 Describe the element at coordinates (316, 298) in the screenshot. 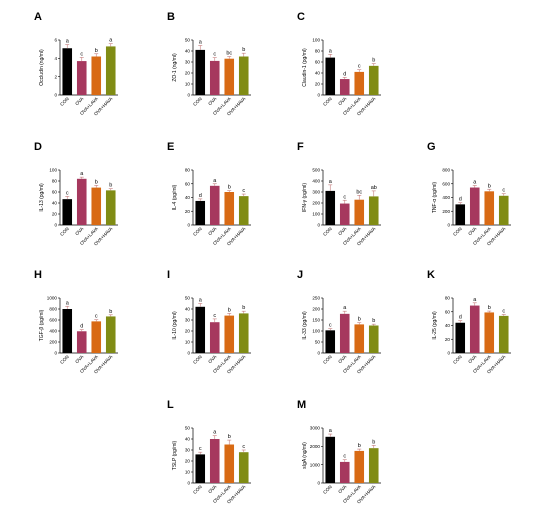

I see `y-tick-label: 250` at that location.